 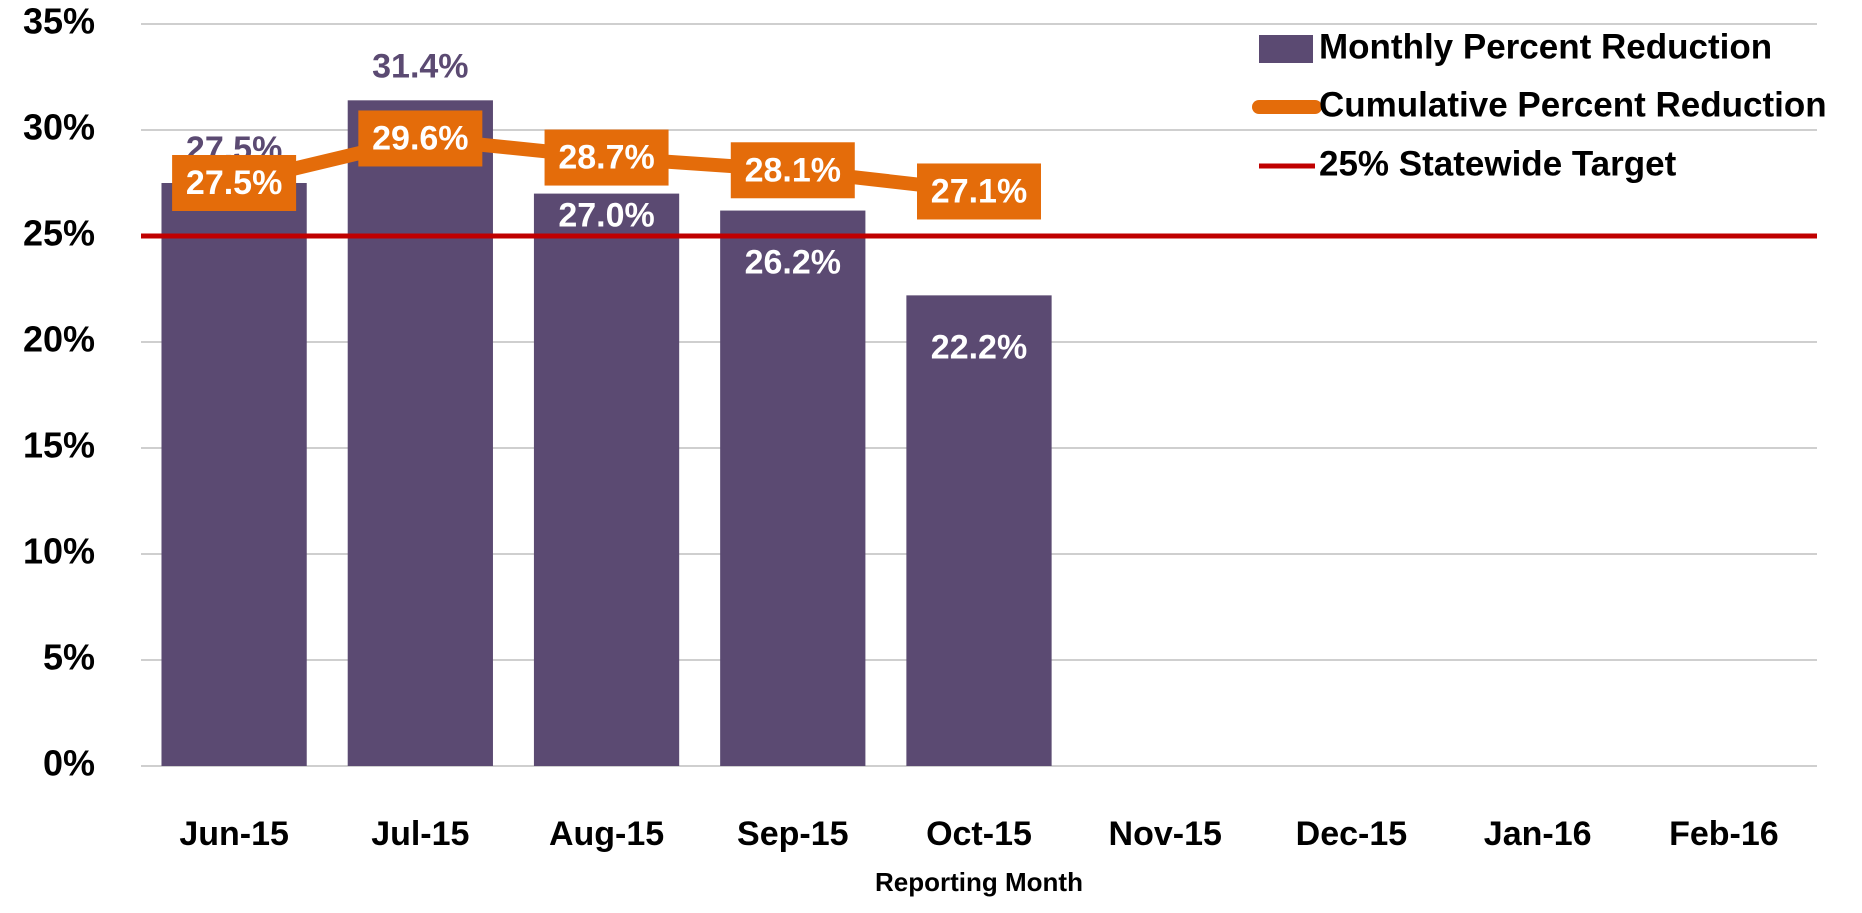 I want to click on line-value-label: 28.1%, so click(x=793, y=170).